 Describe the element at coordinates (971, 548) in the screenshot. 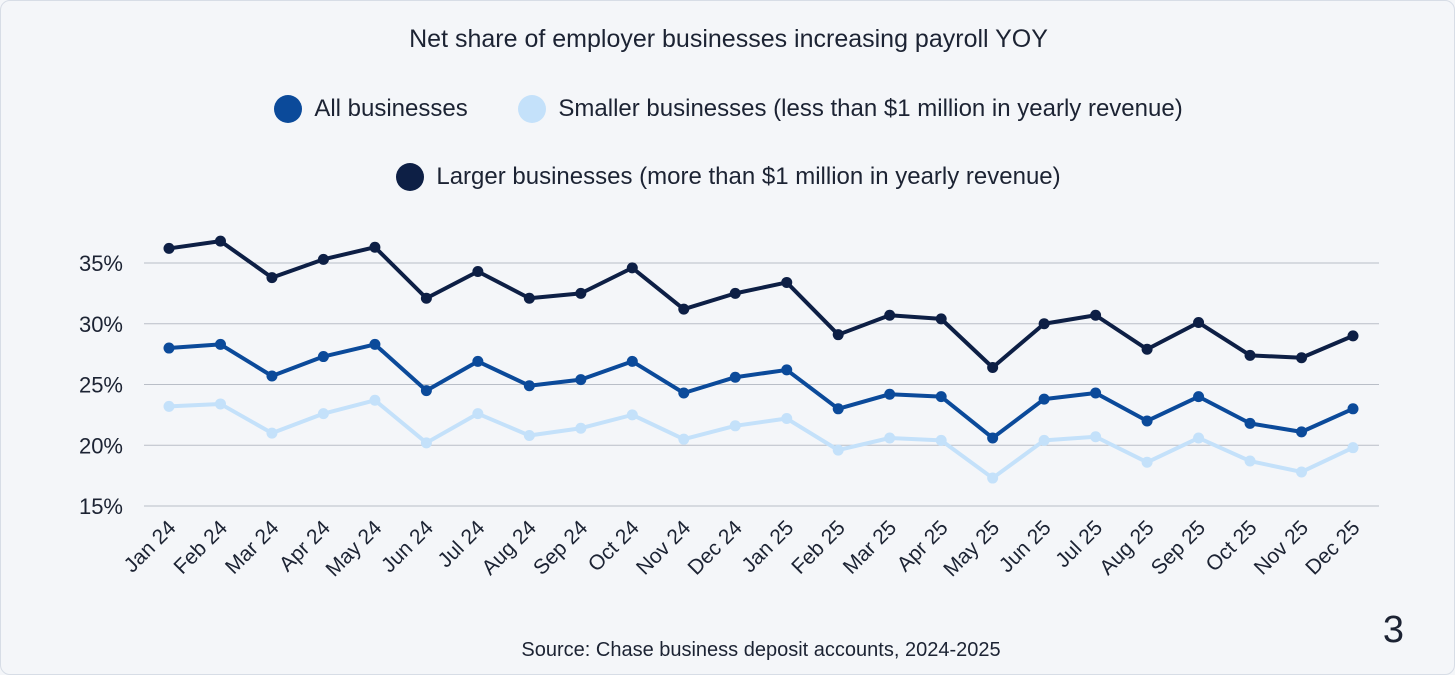

I see `x-tick-label: May 25` at that location.